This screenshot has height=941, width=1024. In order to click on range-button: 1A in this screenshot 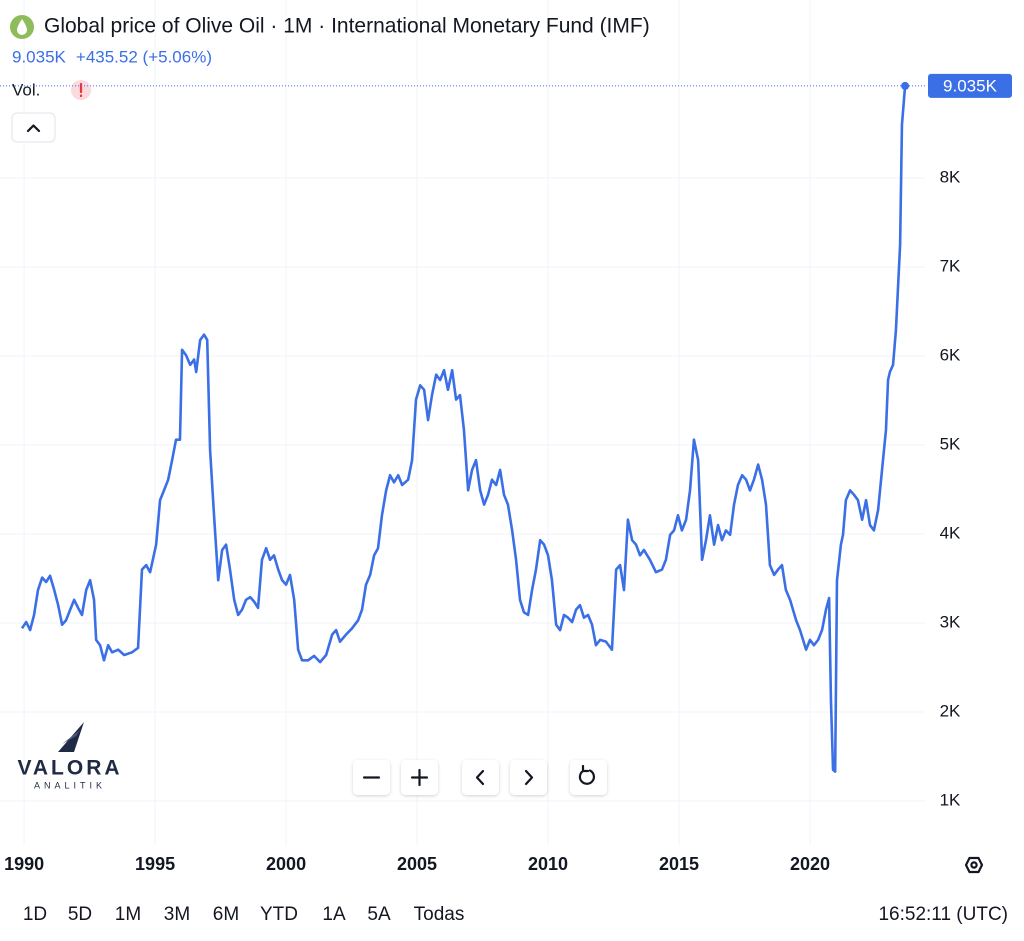, I will do `click(334, 914)`.